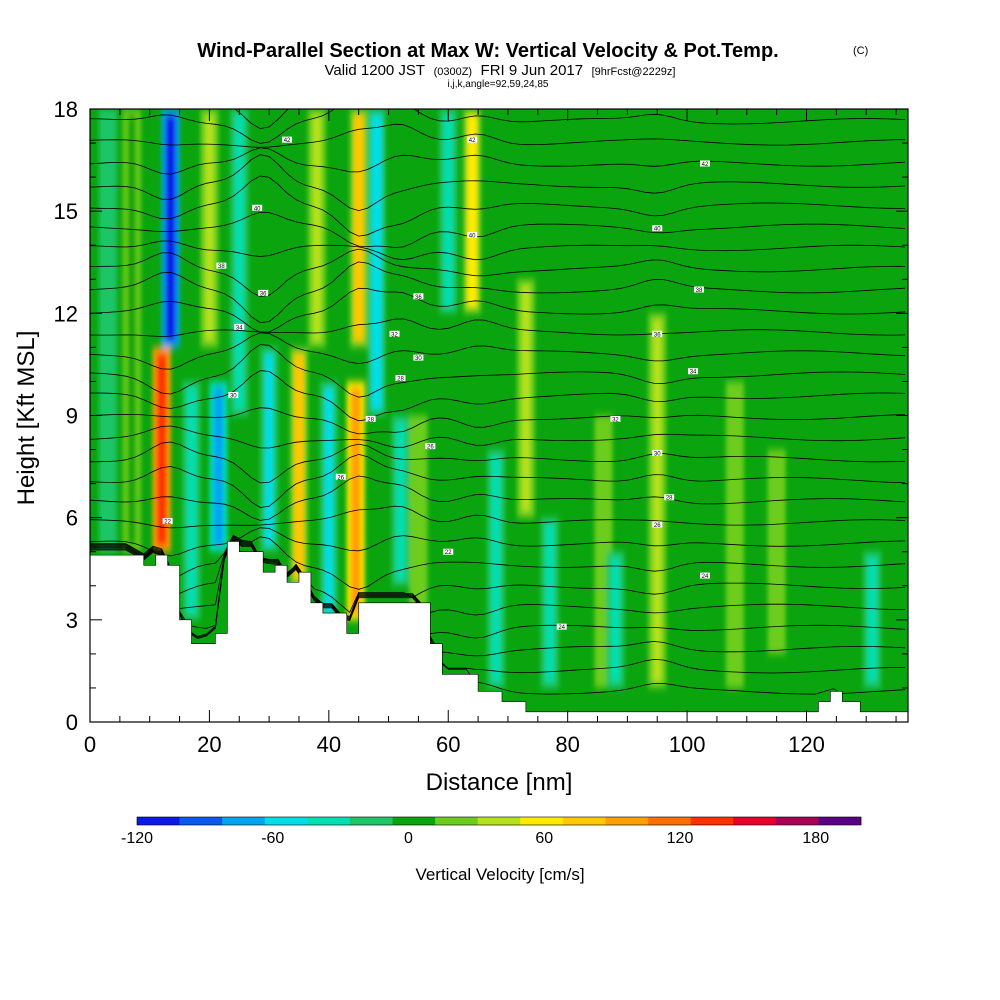  I want to click on subtitle-date: FRI 9 Jun 2017, so click(532, 70).